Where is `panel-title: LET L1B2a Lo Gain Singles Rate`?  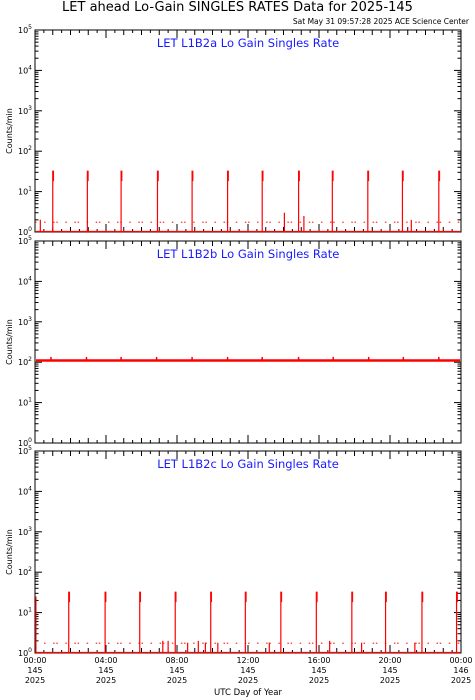 panel-title: LET L1B2a Lo Gain Singles Rate is located at coordinates (248, 43).